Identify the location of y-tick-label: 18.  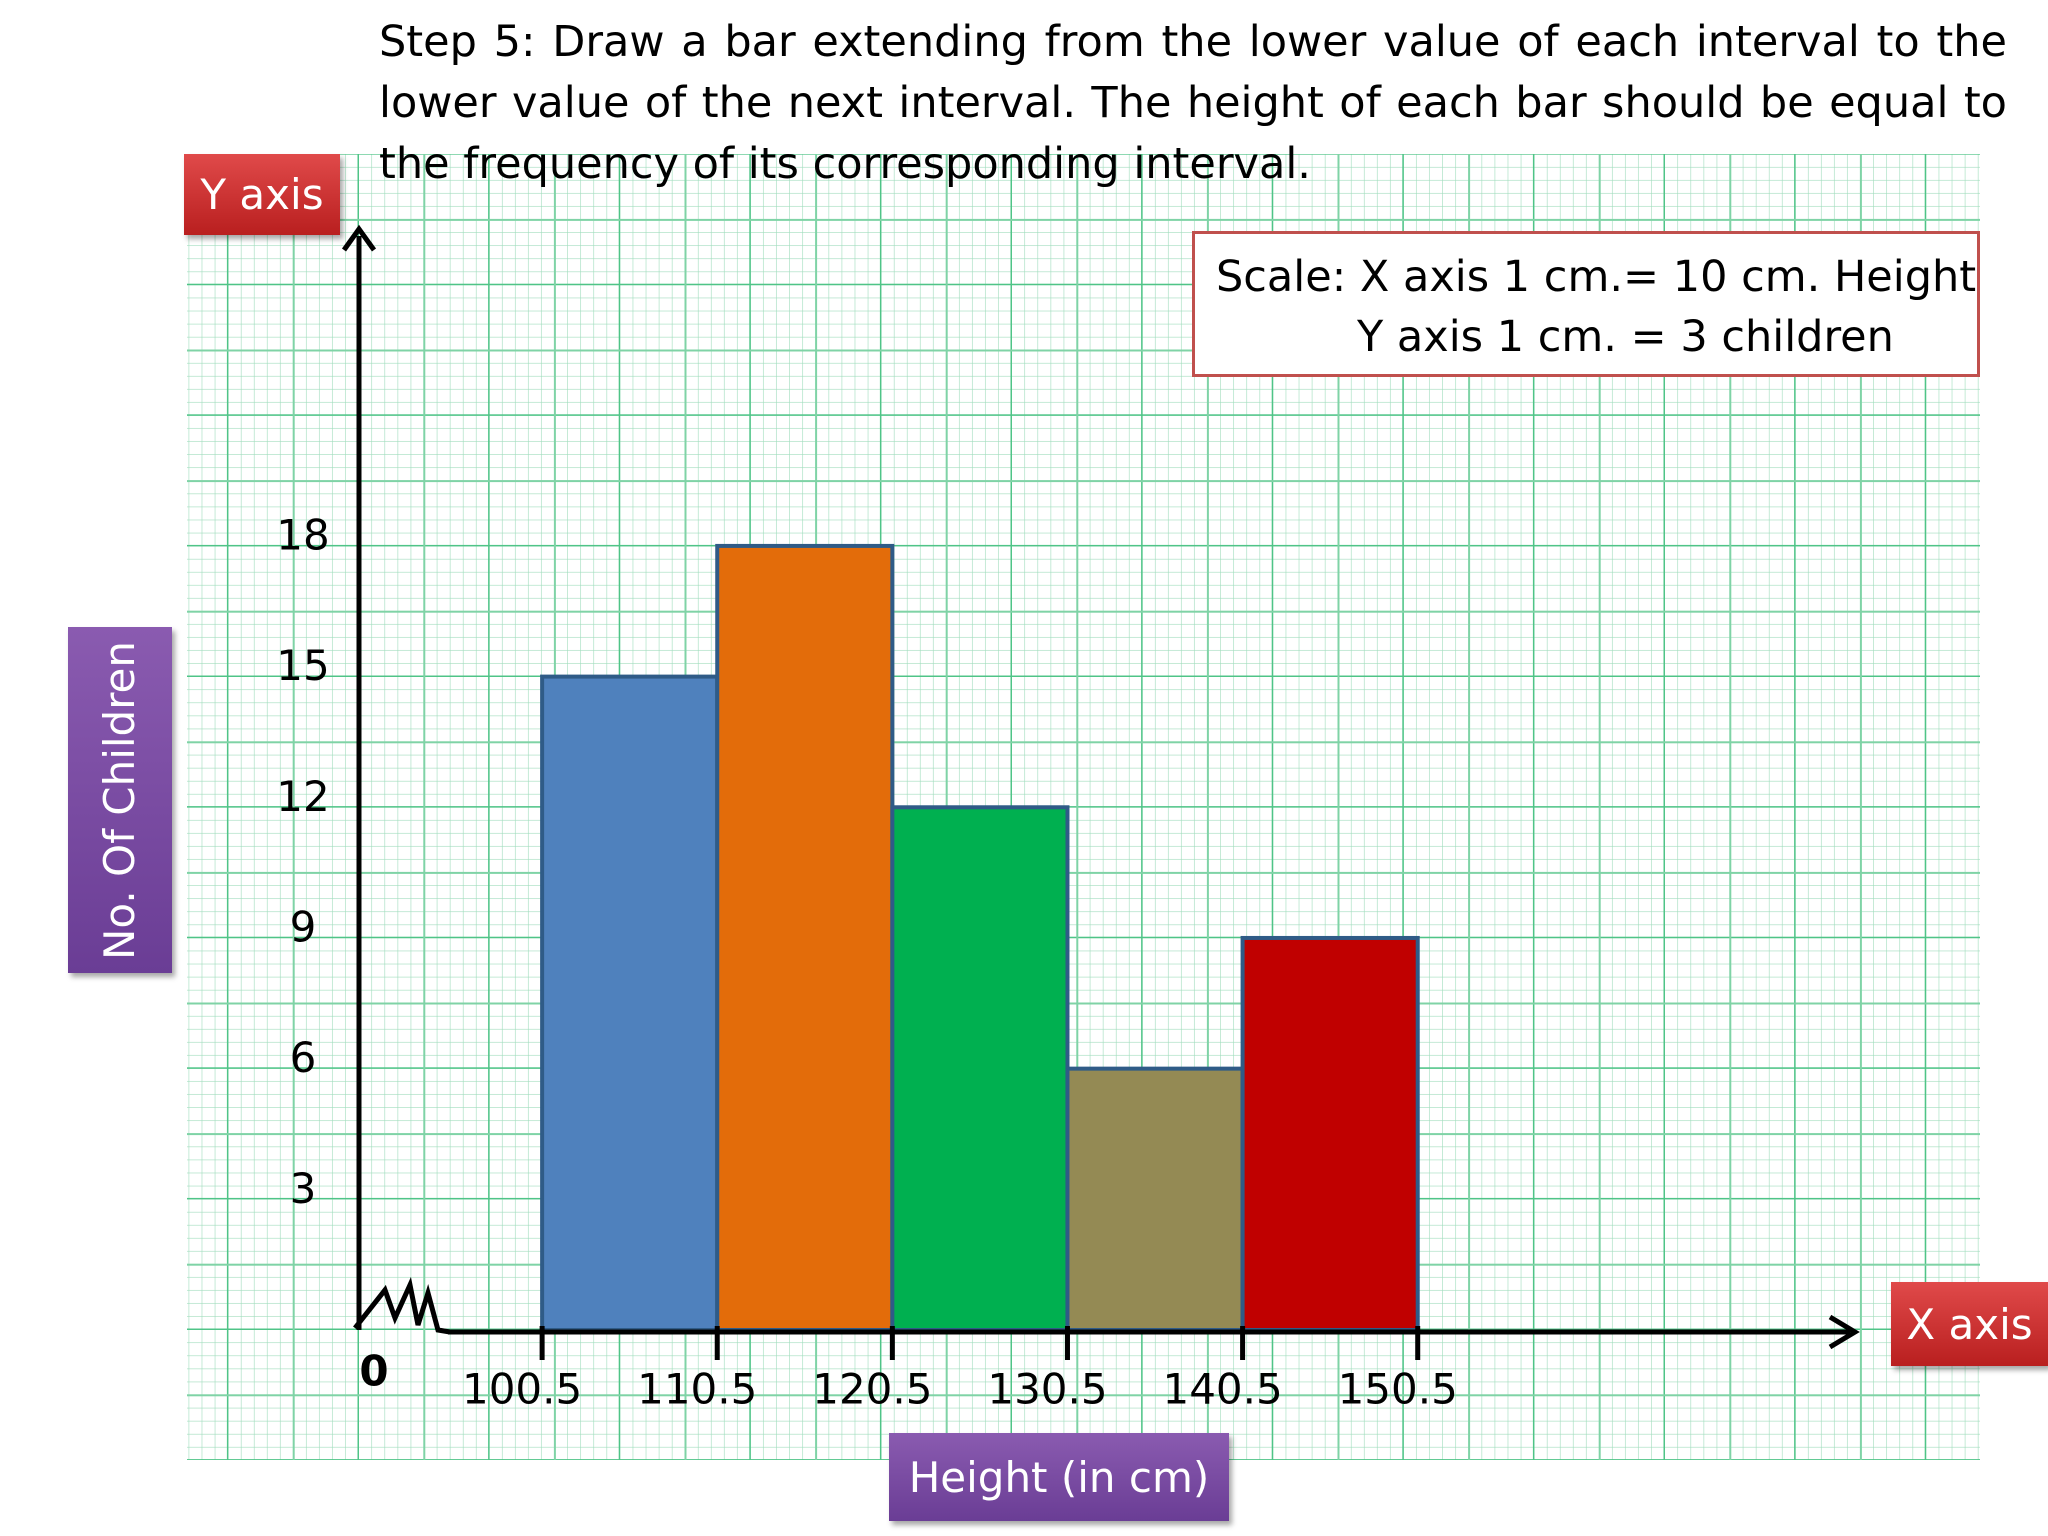
(302, 534).